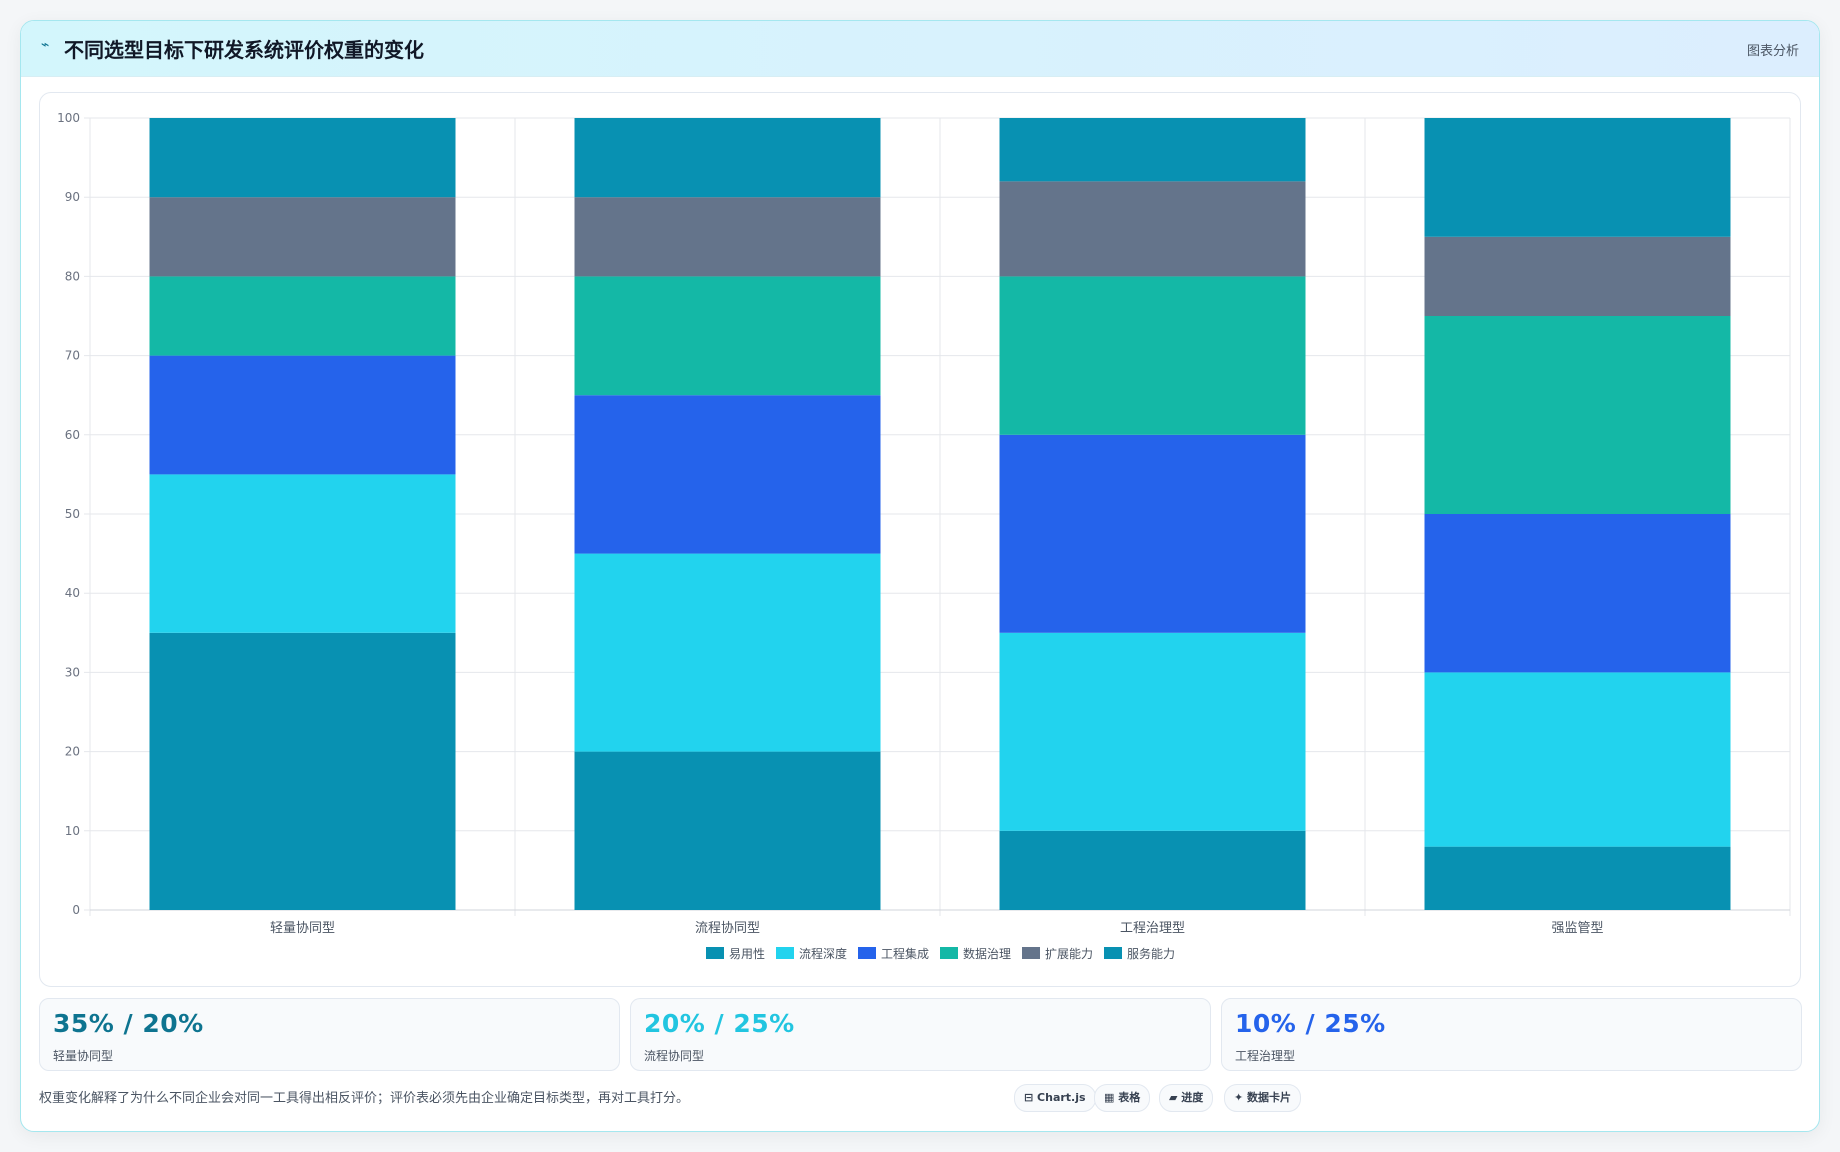  What do you see at coordinates (72, 672) in the screenshot?
I see `y-tick-label: 30` at bounding box center [72, 672].